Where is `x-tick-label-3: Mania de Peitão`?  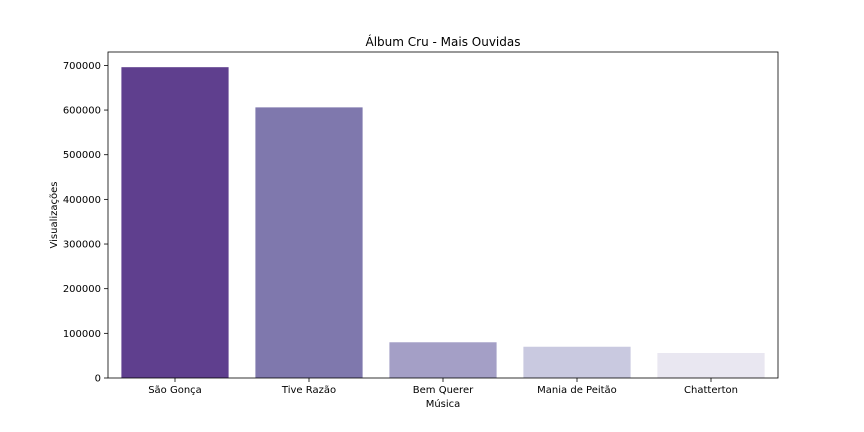
x-tick-label-3: Mania de Peitão is located at coordinates (577, 390).